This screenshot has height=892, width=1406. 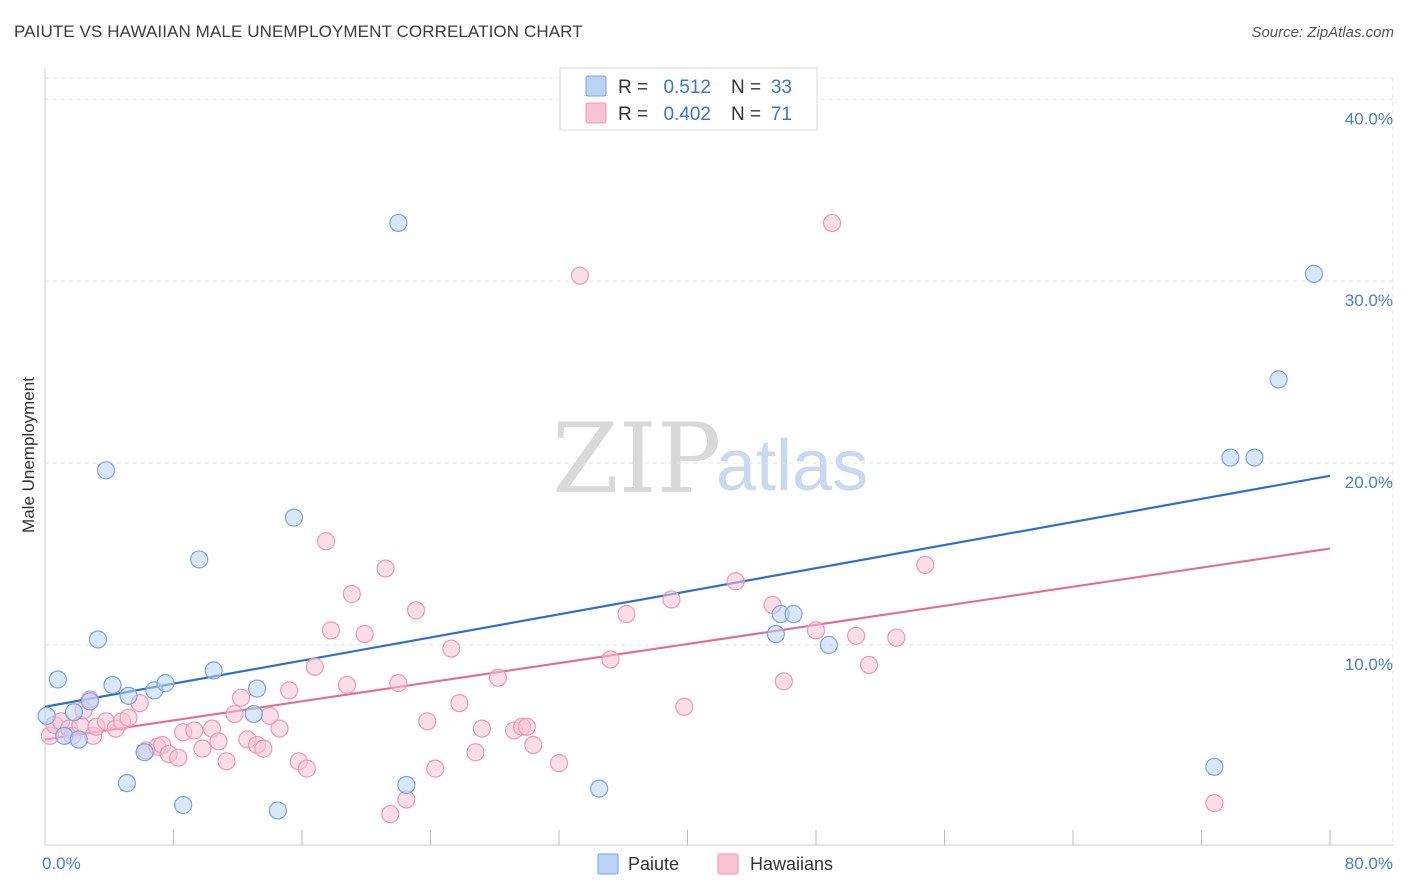 What do you see at coordinates (687, 114) in the screenshot?
I see `legend-r-value-hawaiians: 0.402` at bounding box center [687, 114].